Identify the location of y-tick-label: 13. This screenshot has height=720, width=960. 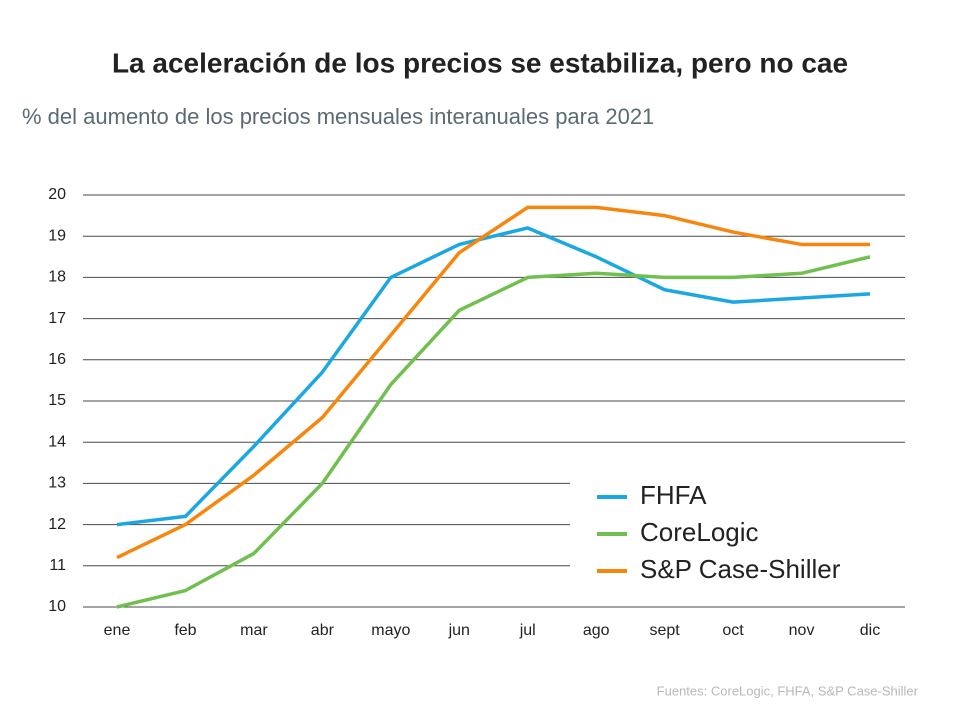
(57, 483).